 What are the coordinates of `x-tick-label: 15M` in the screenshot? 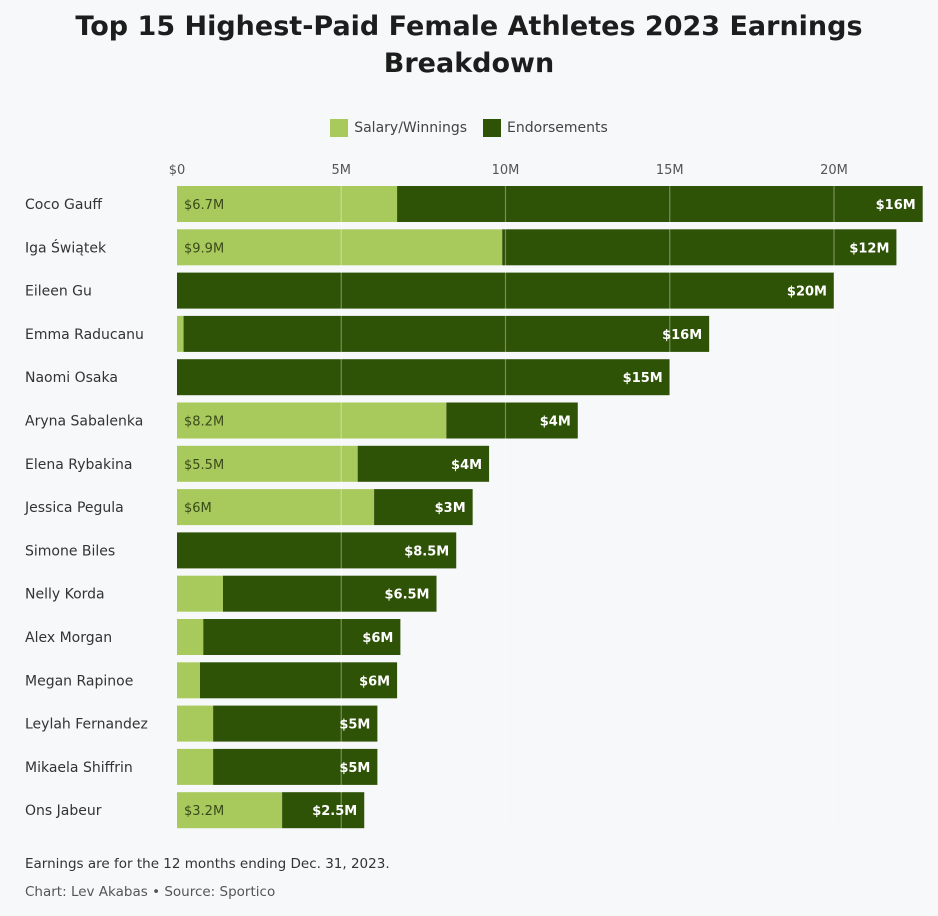 It's located at (670, 170).